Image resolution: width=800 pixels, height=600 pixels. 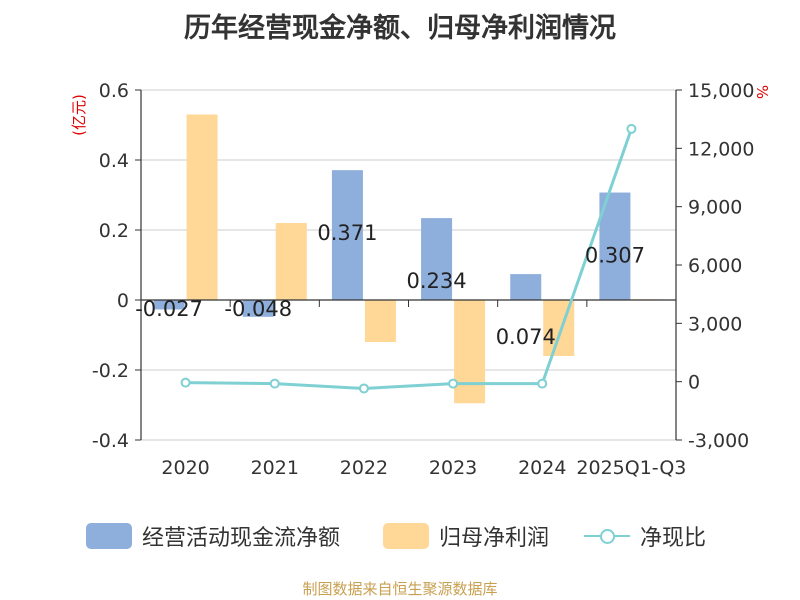 I want to click on data-label-operating-cash-flow: -0.048, so click(x=258, y=309).